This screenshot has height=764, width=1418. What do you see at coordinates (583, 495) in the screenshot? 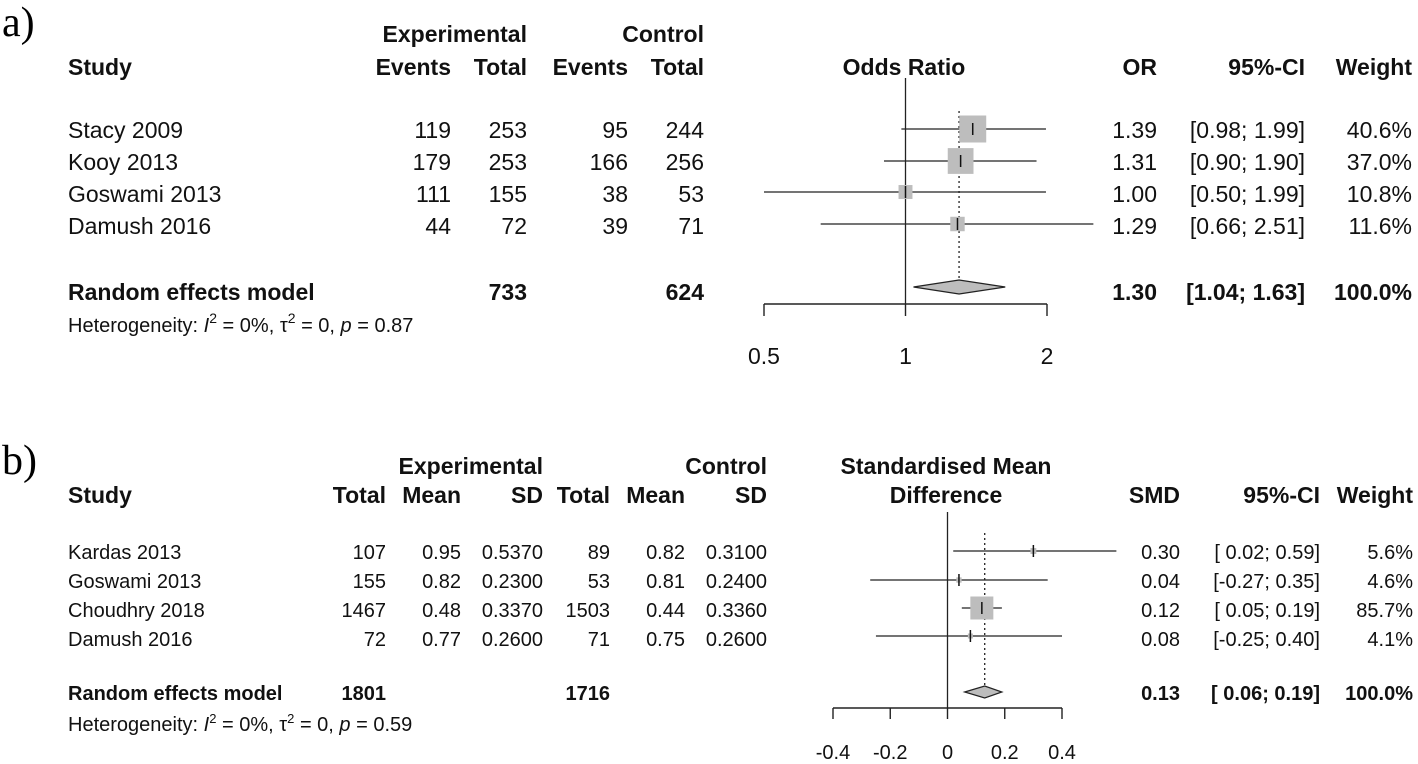
I see `panel-b-header-ctl-total: Total` at bounding box center [583, 495].